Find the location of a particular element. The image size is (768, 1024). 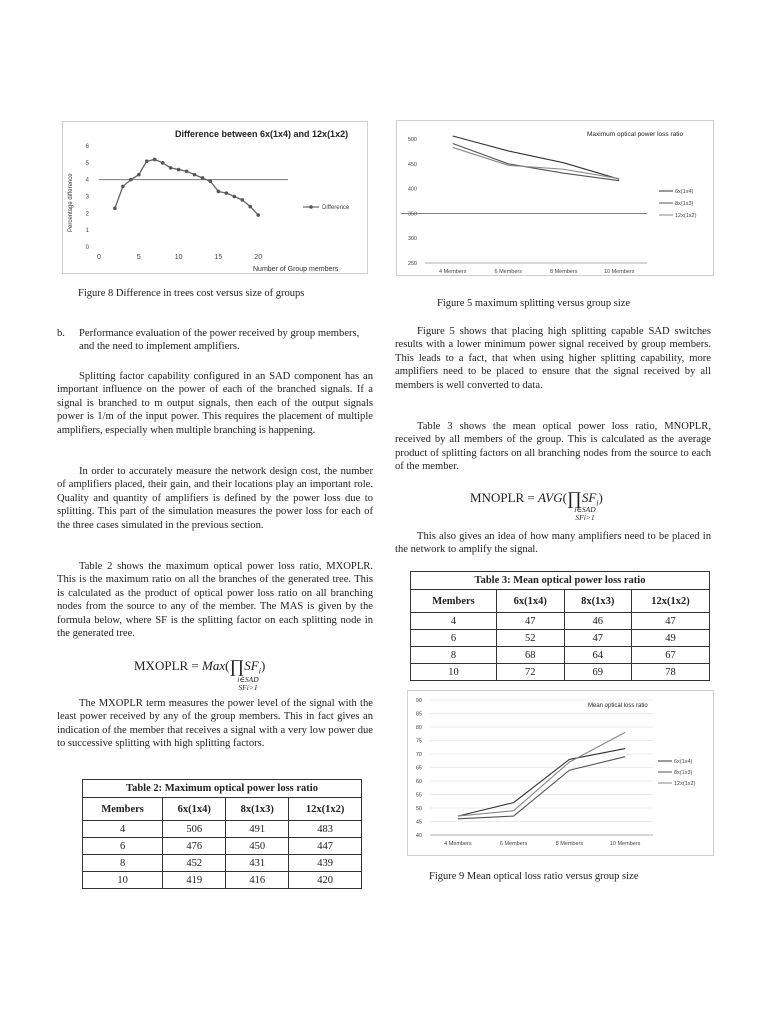

table-row: 8 452 431 439 is located at coordinates (221, 863).